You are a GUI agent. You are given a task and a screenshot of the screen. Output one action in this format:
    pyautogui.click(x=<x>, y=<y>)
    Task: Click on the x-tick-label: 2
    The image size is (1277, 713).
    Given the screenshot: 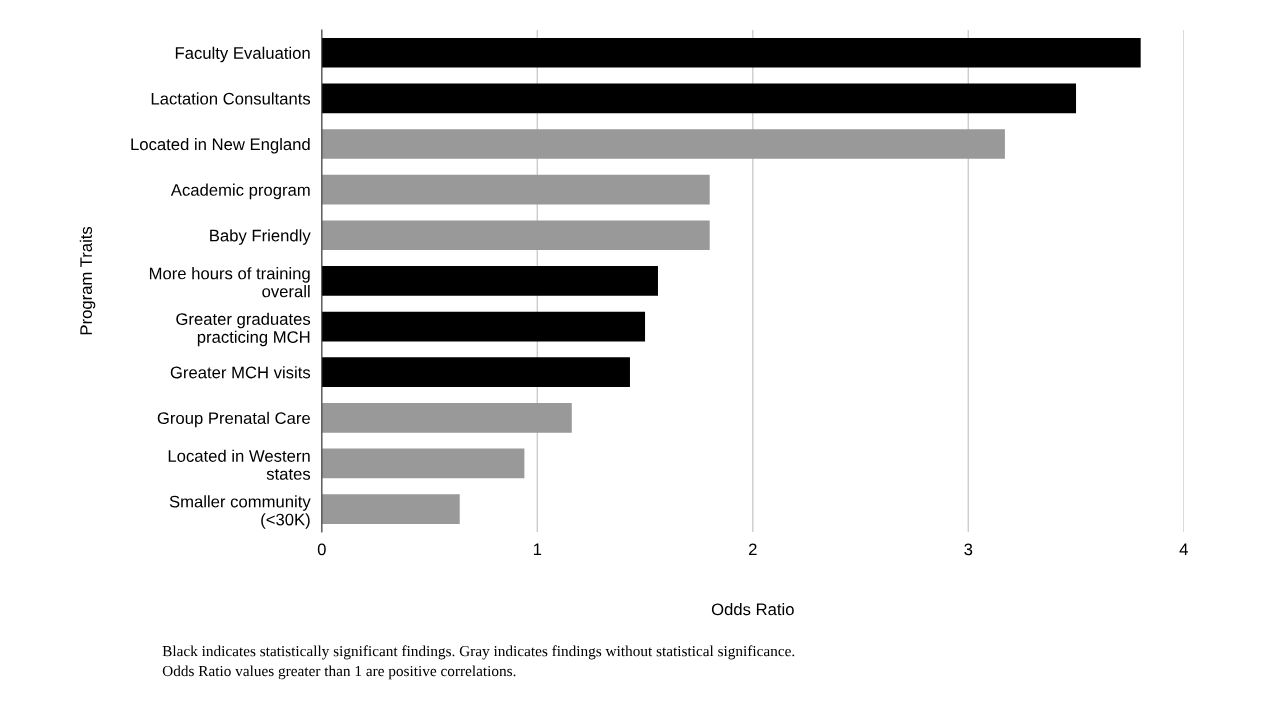 What is the action you would take?
    pyautogui.click(x=753, y=549)
    